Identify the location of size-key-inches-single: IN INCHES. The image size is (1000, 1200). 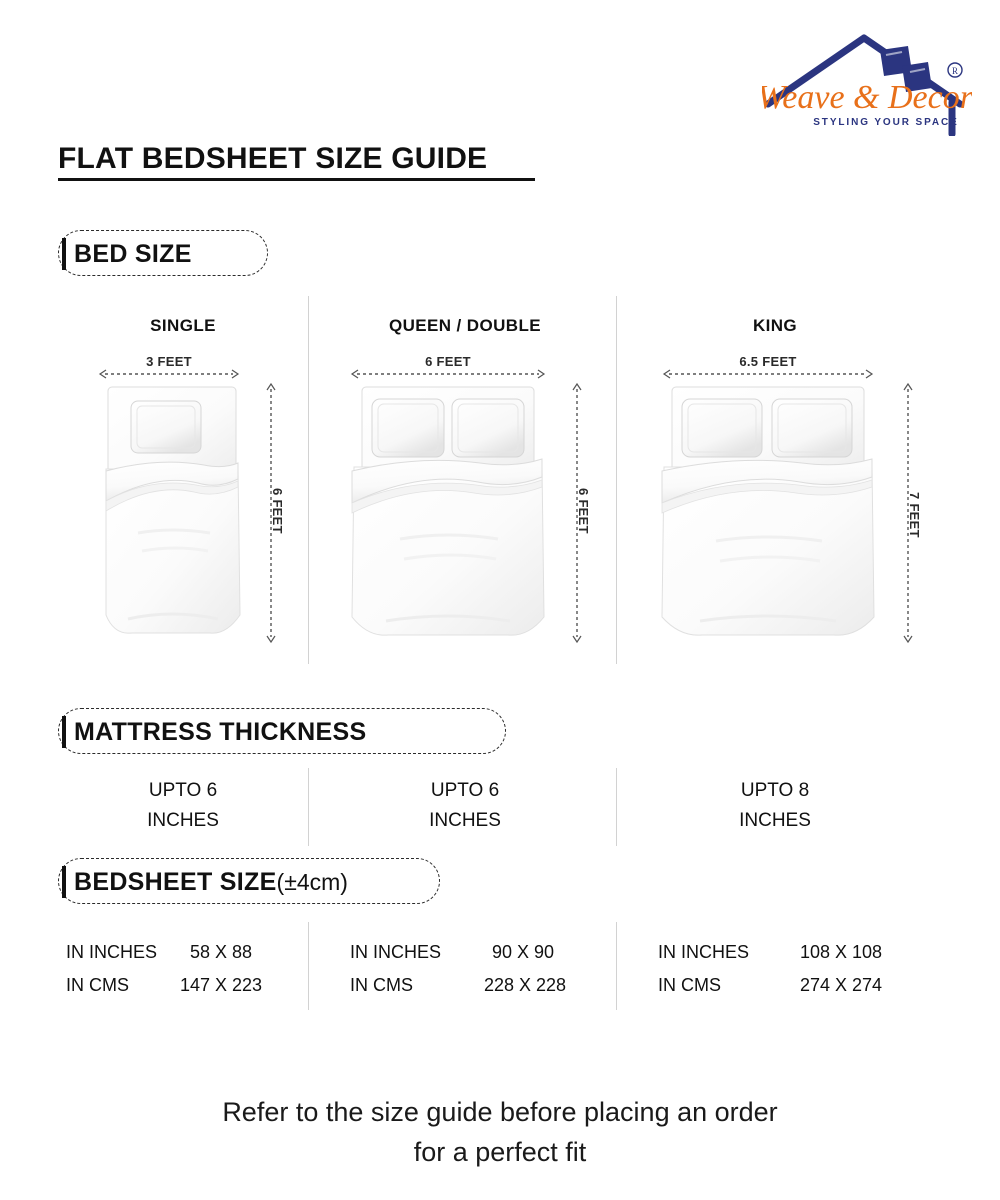
(112, 952).